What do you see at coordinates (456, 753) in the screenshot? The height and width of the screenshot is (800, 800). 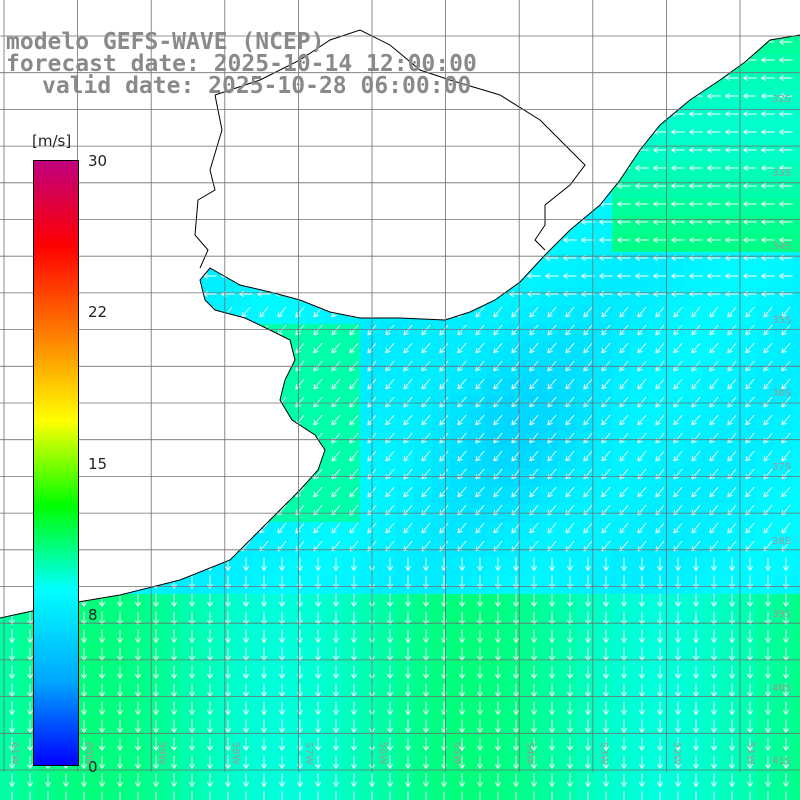 I see `lon-label: 55W` at bounding box center [456, 753].